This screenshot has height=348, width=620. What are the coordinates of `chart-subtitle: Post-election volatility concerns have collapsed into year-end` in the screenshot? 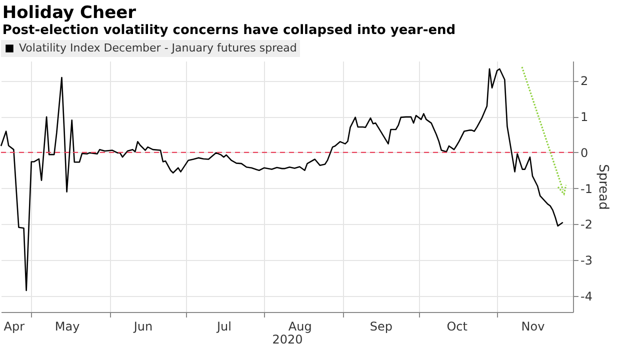 It's located at (229, 30).